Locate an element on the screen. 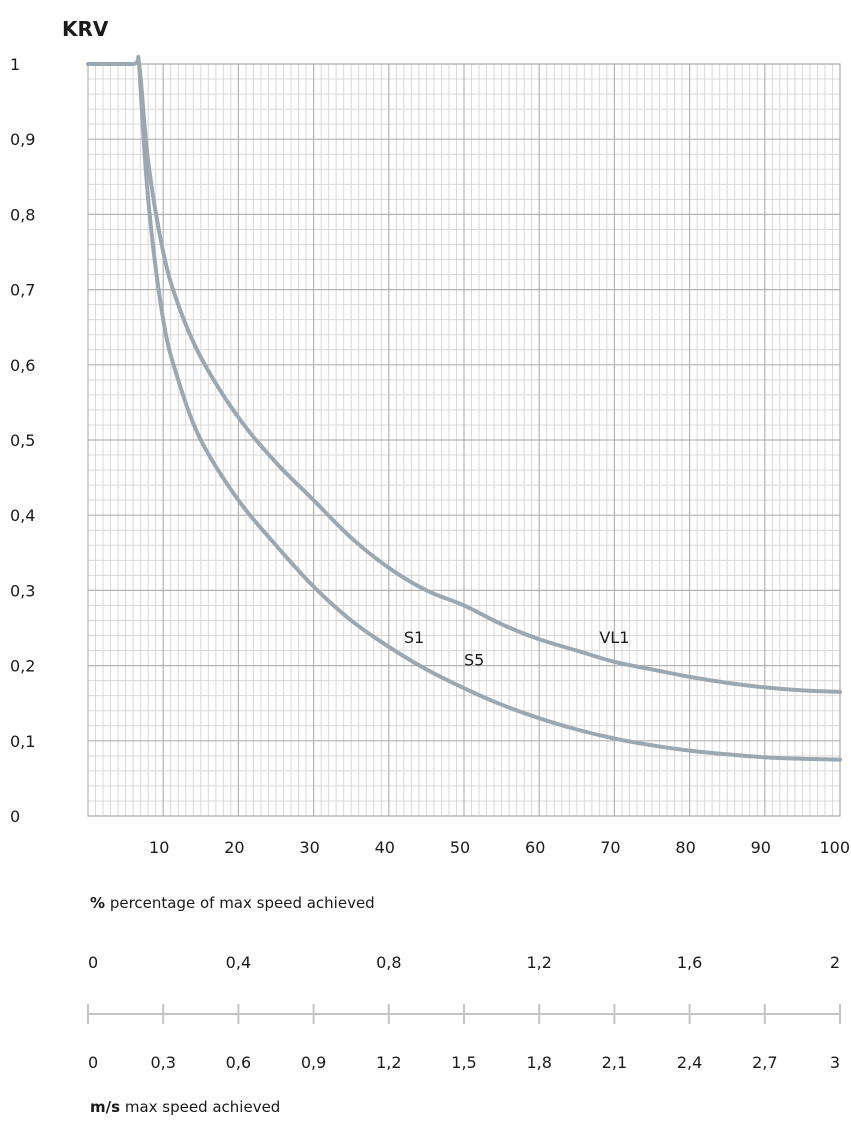  speed-scale-label: m/s max speed achieved is located at coordinates (185, 1107).